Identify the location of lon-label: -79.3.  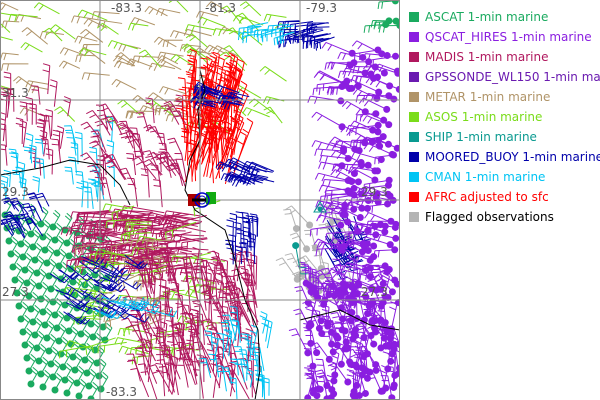
(321, 8).